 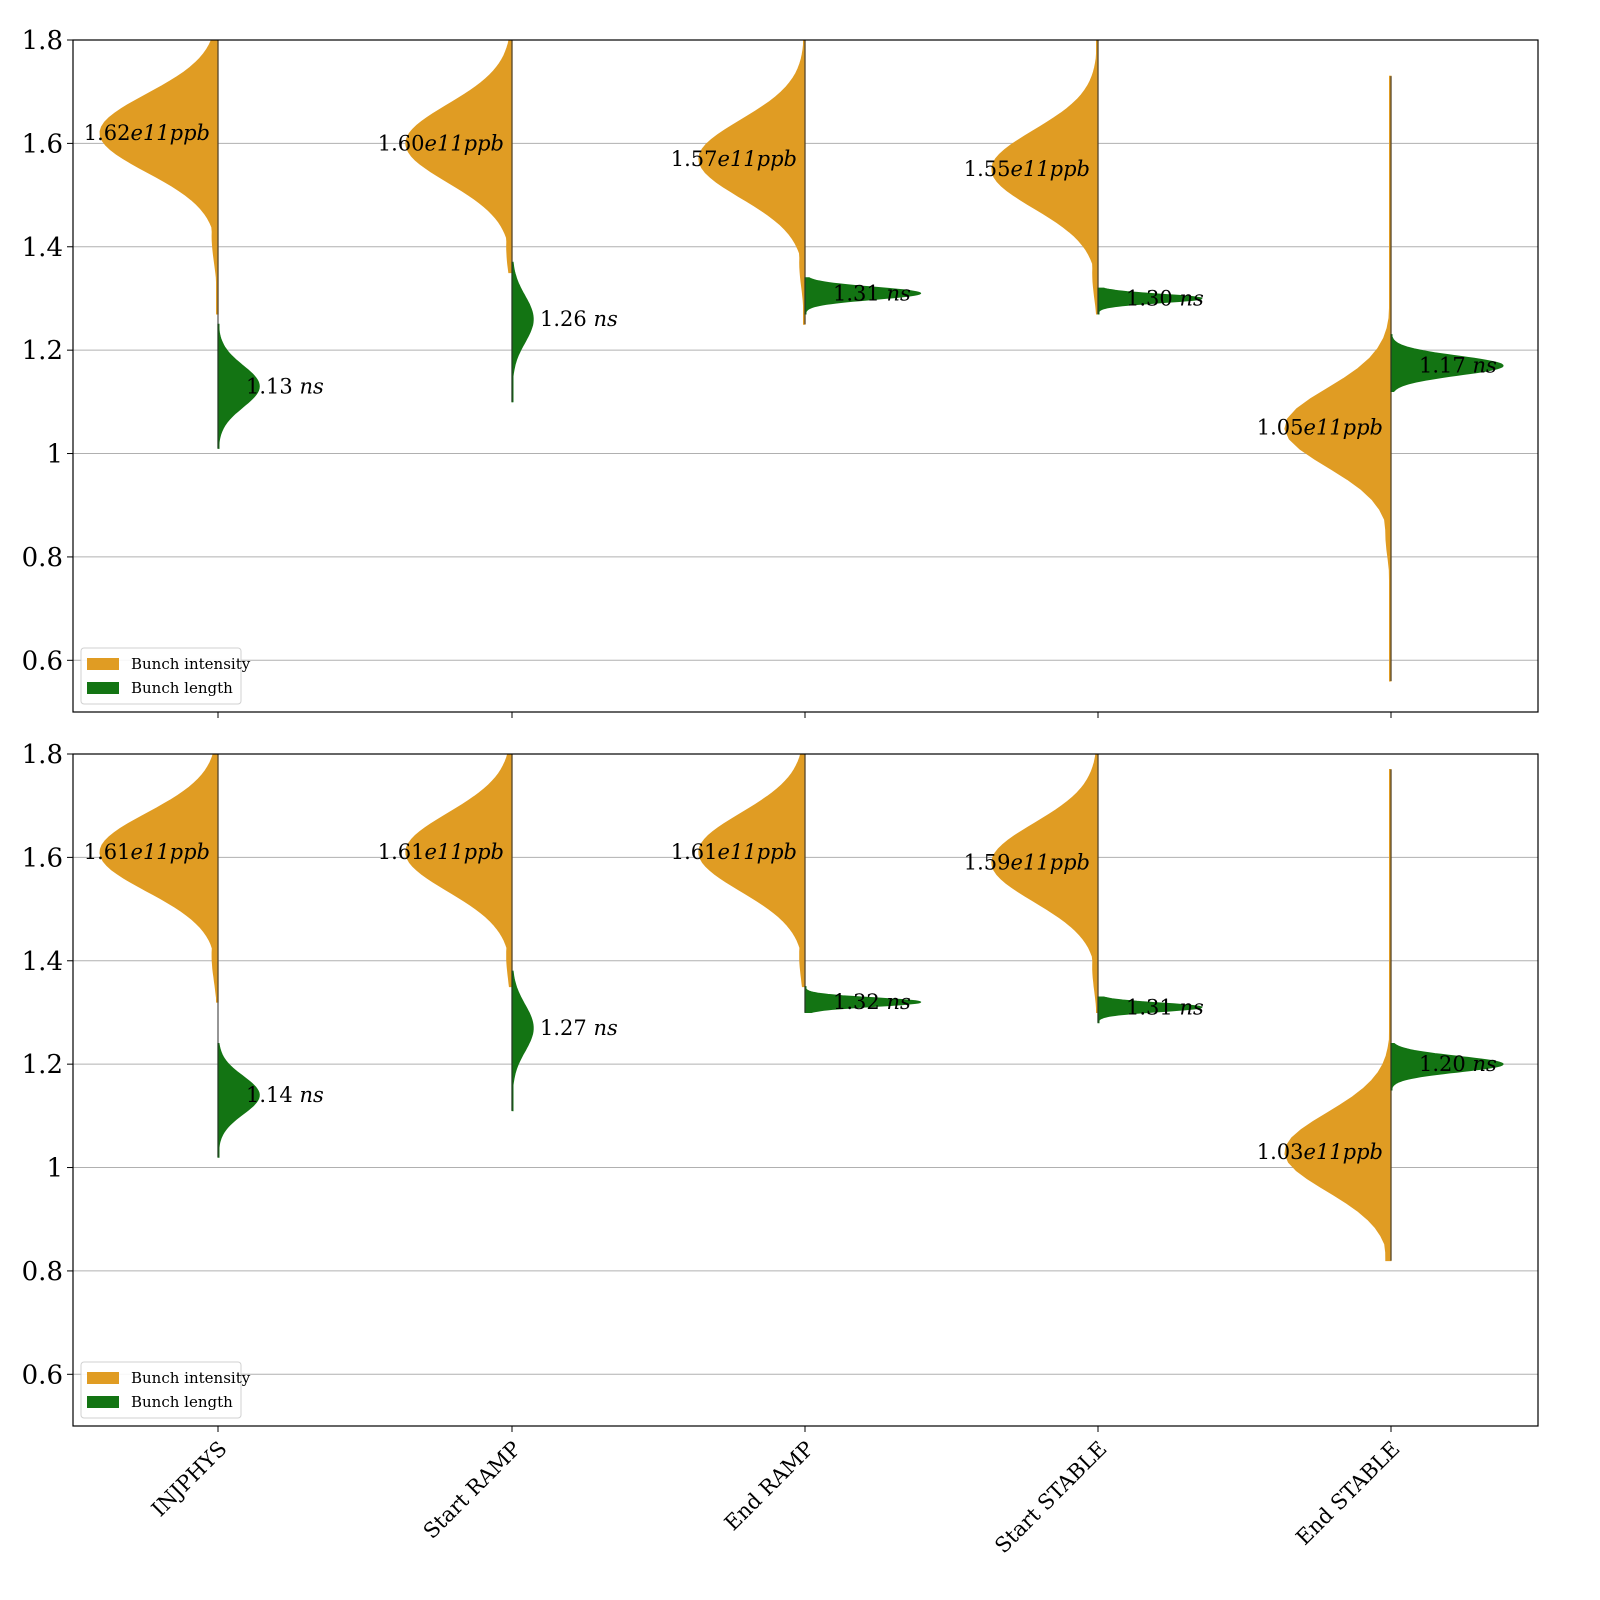 What do you see at coordinates (401, 143) in the screenshot?
I see `intensity-value: 1.60` at bounding box center [401, 143].